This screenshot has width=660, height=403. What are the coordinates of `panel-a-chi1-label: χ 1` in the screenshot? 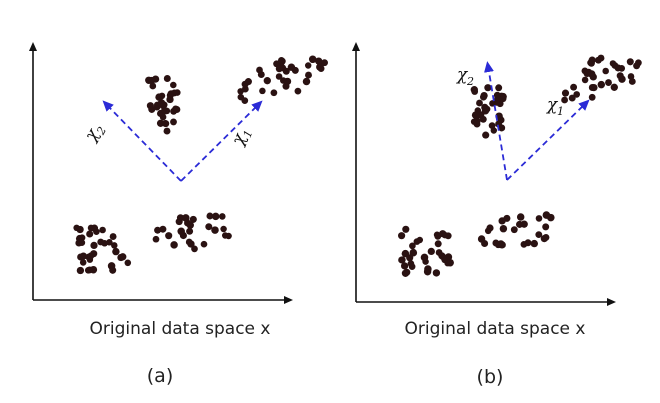 It's located at (242, 138).